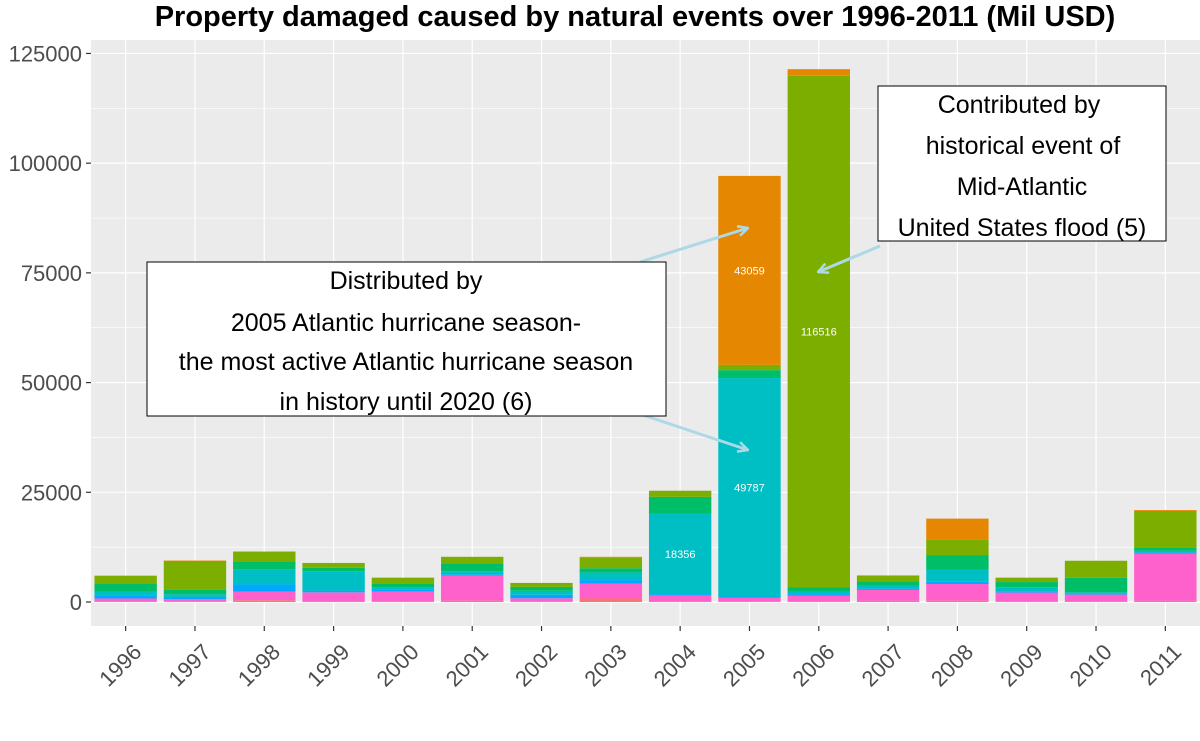  What do you see at coordinates (883, 665) in the screenshot?
I see `x-tick-label: 2007` at bounding box center [883, 665].